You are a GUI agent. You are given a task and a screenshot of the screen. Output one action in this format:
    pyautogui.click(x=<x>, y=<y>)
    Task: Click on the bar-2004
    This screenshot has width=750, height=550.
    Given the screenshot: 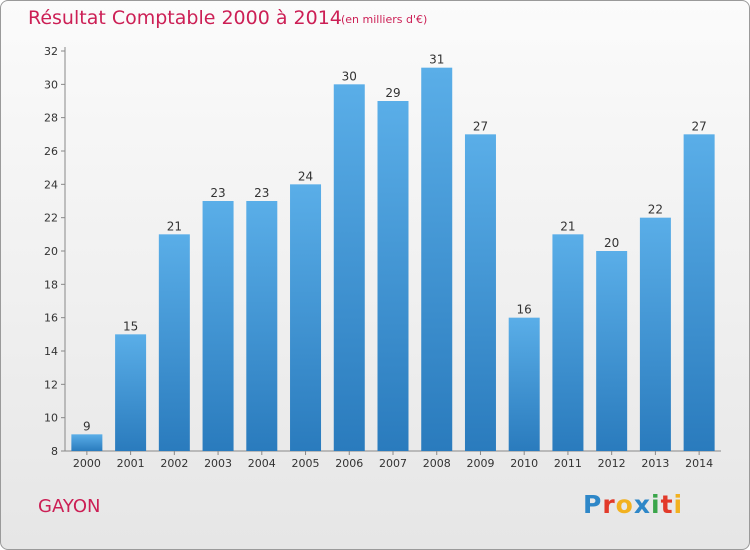 What is the action you would take?
    pyautogui.click(x=262, y=326)
    